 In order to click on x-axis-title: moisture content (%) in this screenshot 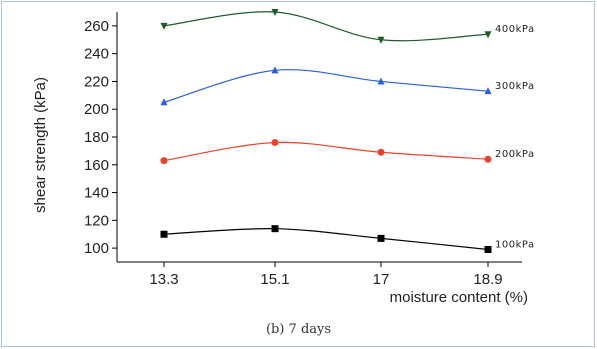, I will do `click(459, 297)`.